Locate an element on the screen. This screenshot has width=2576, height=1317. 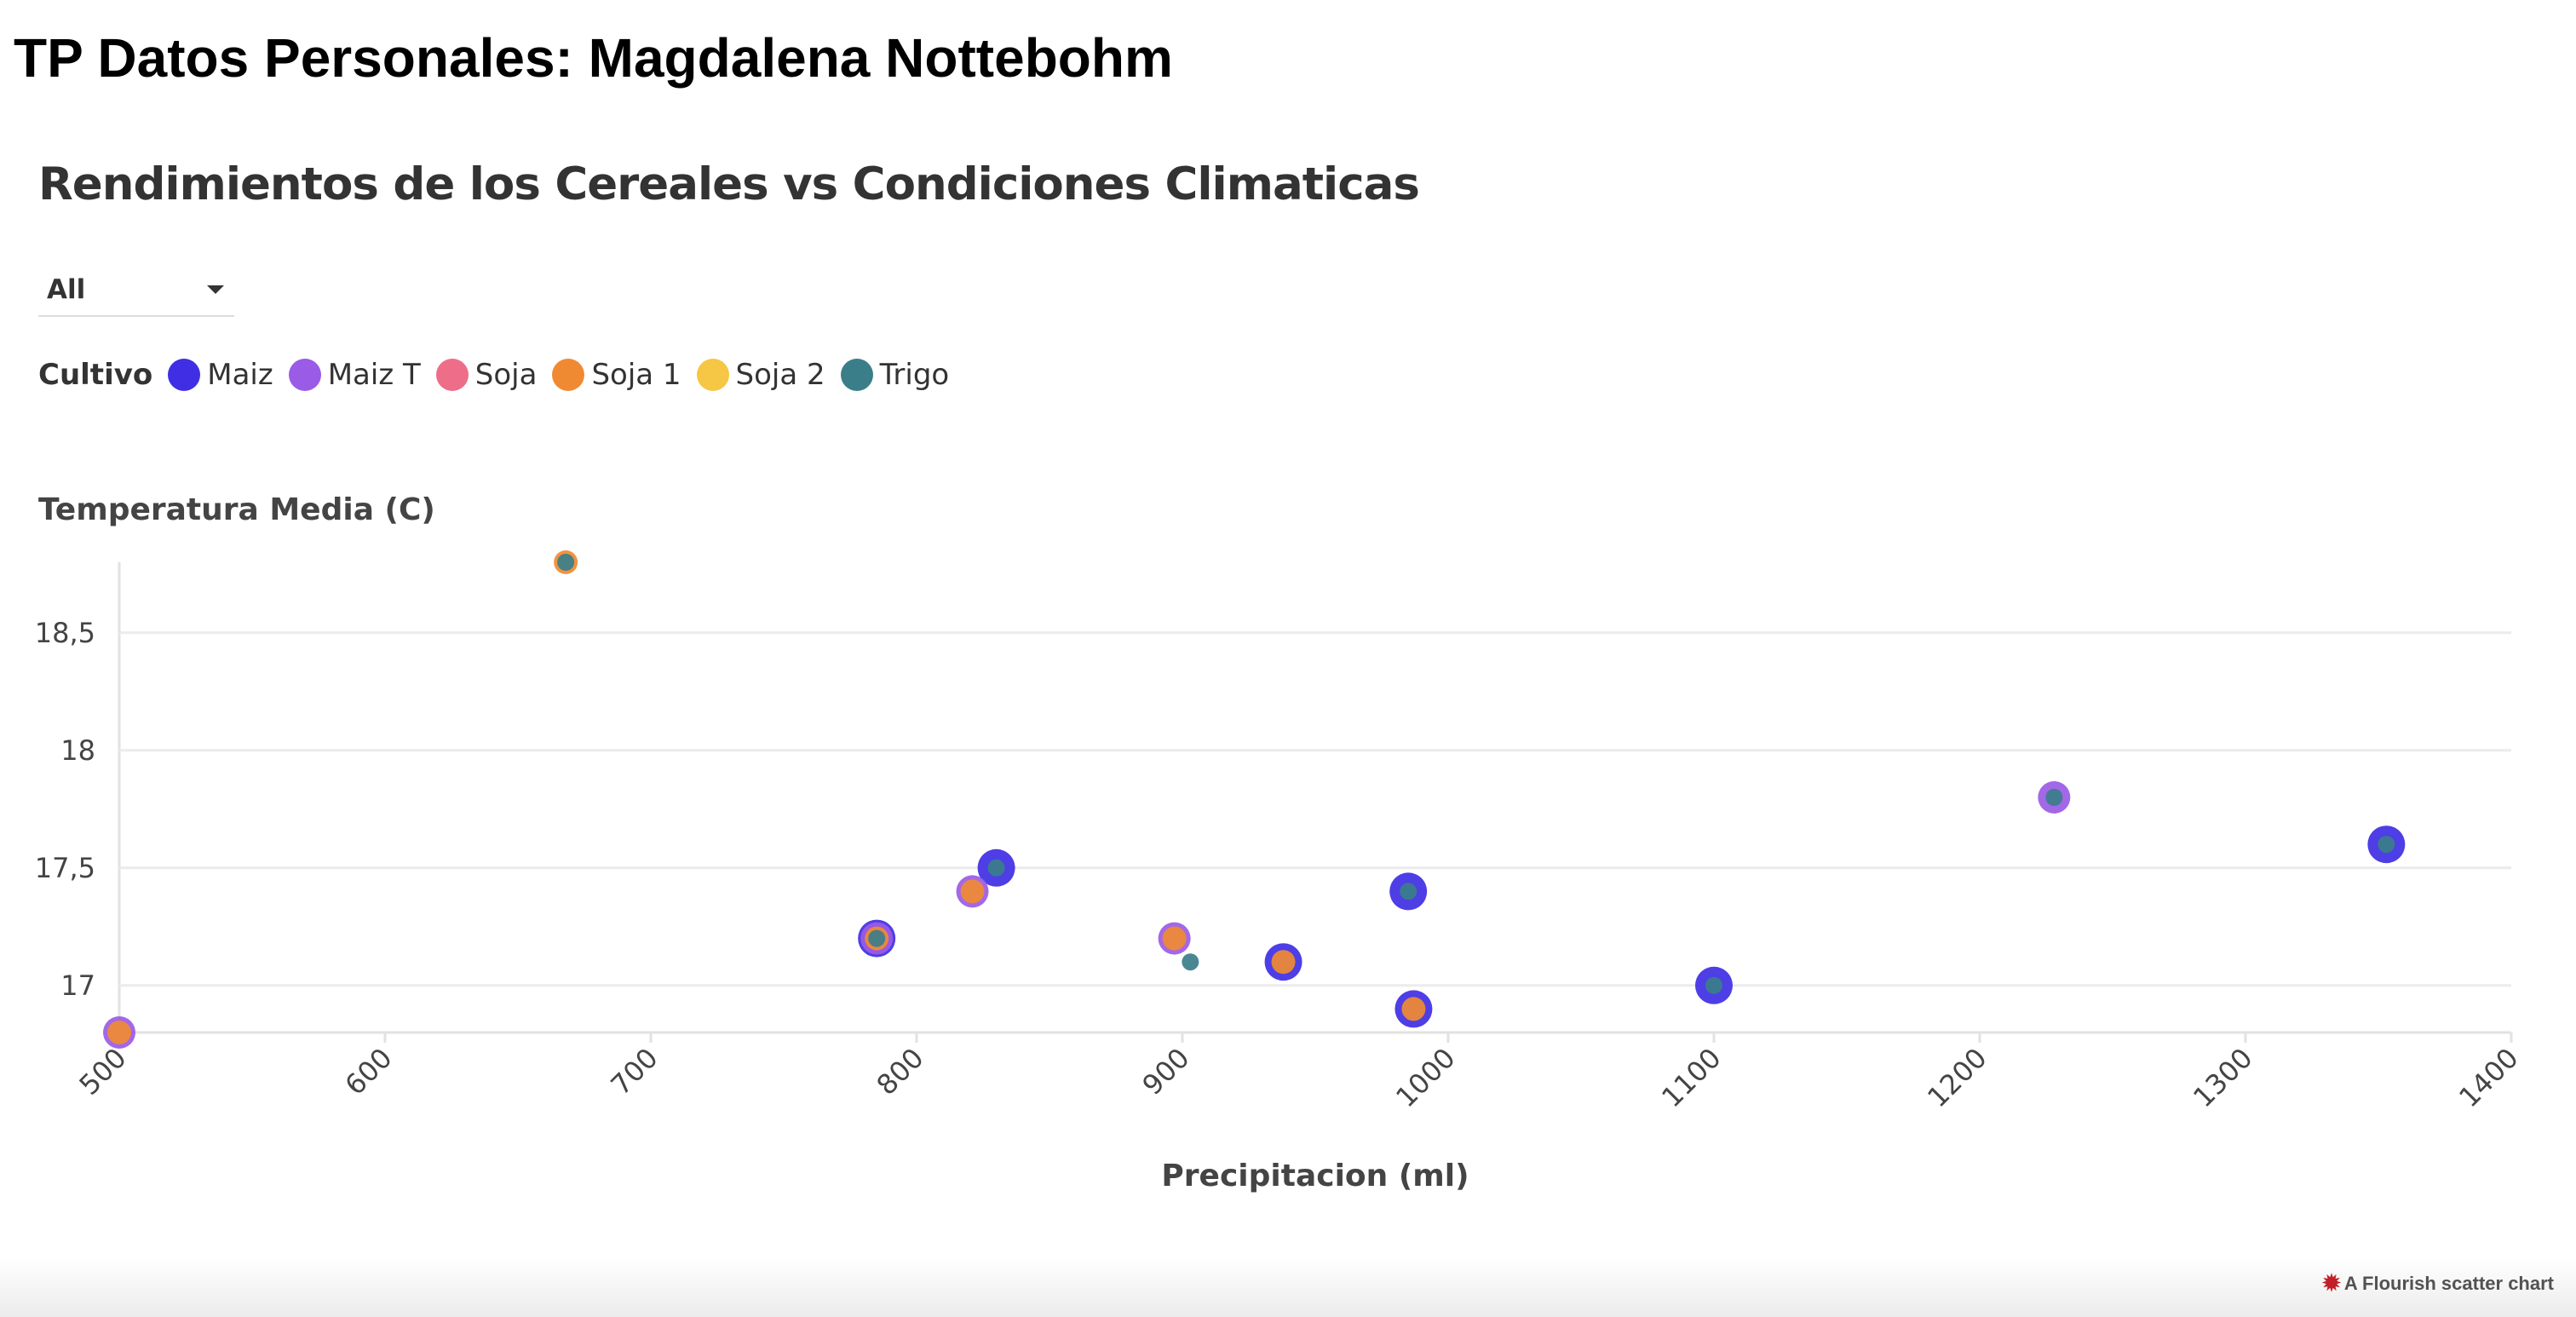
flourish-credit: ✹ A Flourish scatter chart is located at coordinates (2438, 1283).